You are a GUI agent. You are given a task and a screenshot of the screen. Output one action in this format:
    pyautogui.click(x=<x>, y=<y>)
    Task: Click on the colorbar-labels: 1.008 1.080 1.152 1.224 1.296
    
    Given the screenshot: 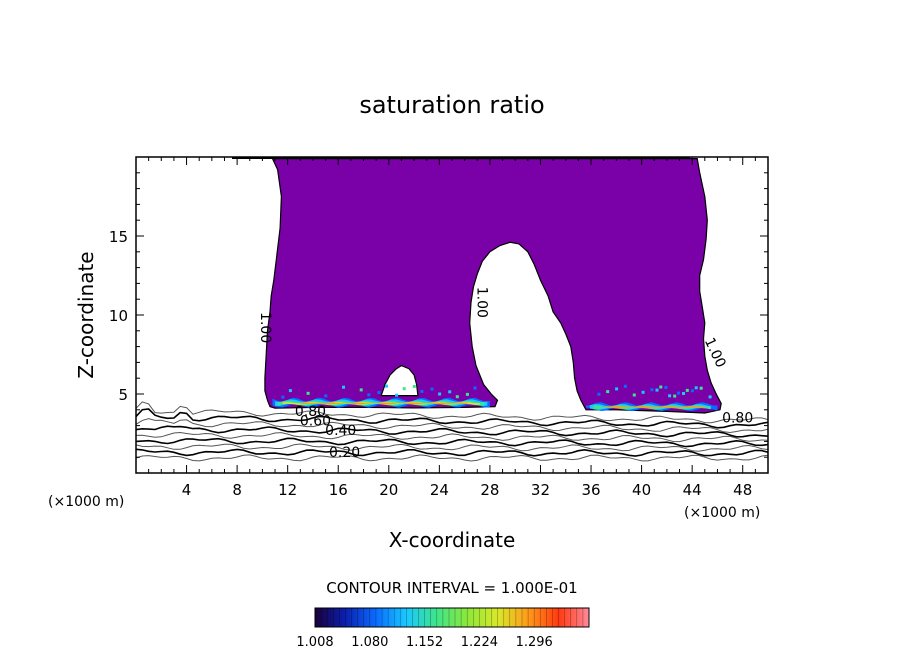 What is the action you would take?
    pyautogui.click(x=424, y=642)
    